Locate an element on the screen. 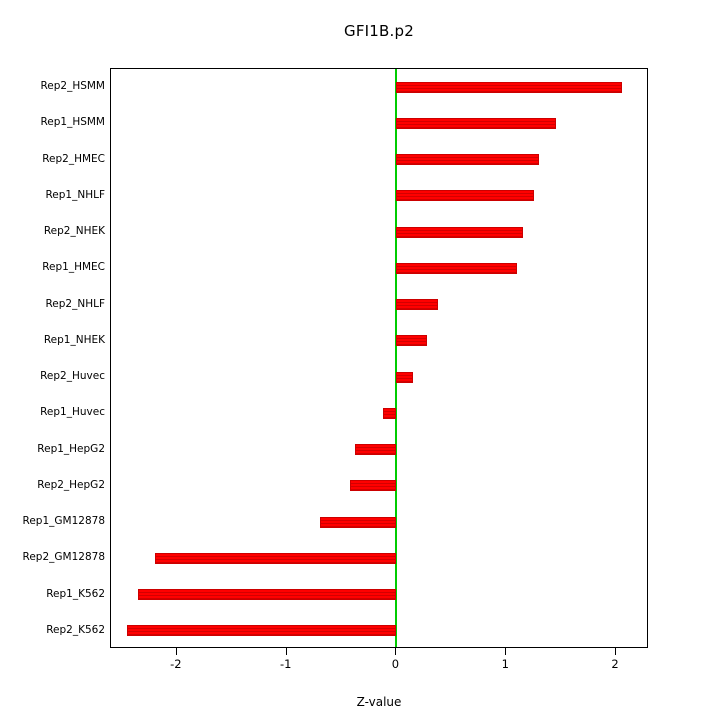  bar-Rep1_HMEC is located at coordinates (457, 268).